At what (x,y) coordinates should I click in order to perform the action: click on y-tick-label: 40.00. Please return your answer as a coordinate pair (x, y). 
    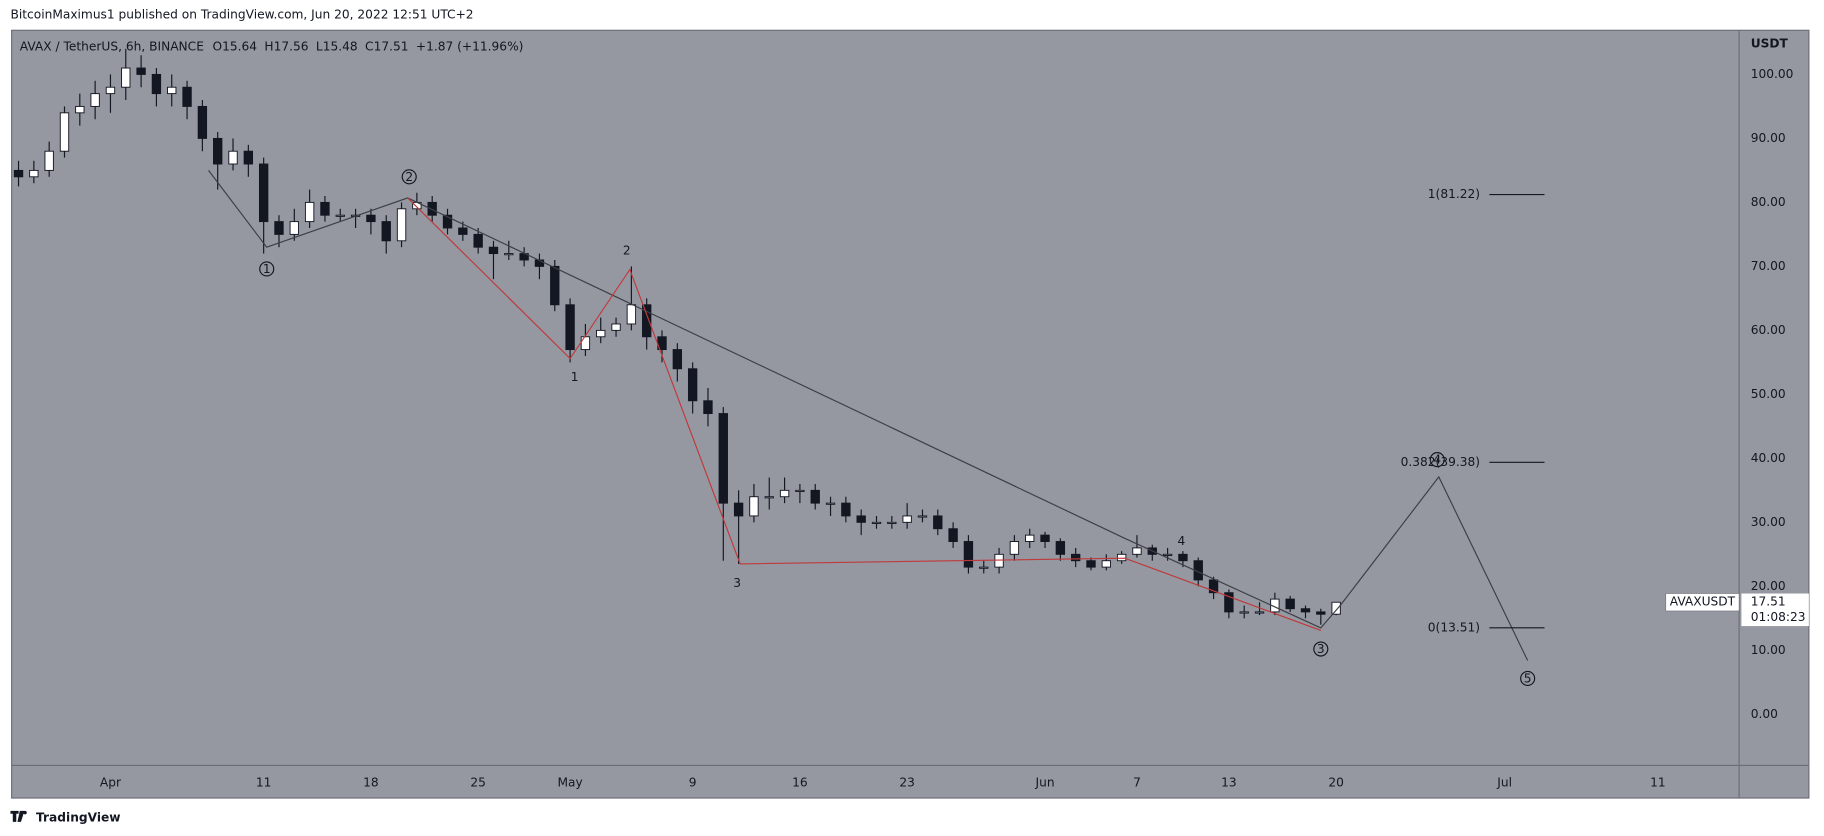
    Looking at the image, I should click on (1768, 458).